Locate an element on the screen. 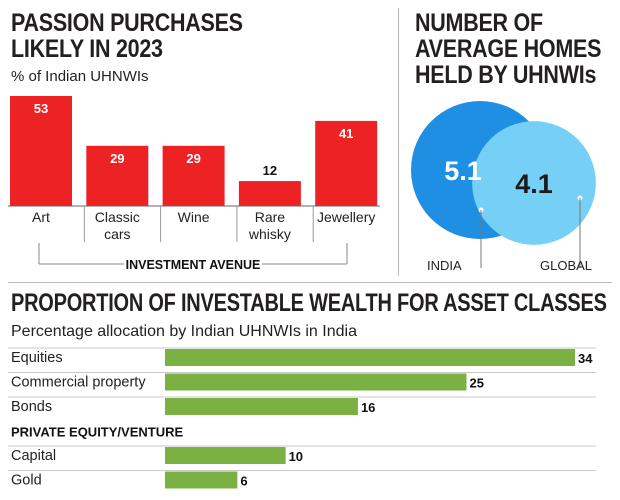  bubble-label-global: GLOBAL is located at coordinates (566, 265).